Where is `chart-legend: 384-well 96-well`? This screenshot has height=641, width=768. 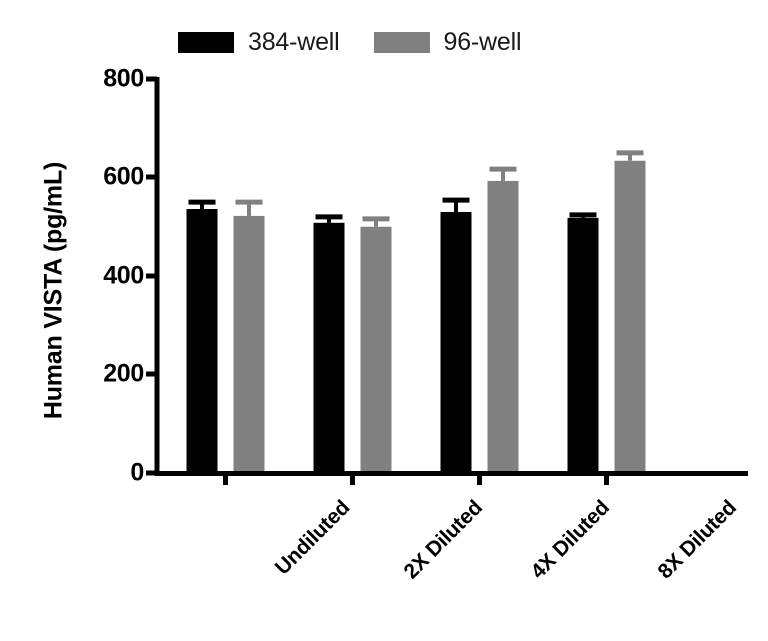
chart-legend: 384-well 96-well is located at coordinates (350, 42).